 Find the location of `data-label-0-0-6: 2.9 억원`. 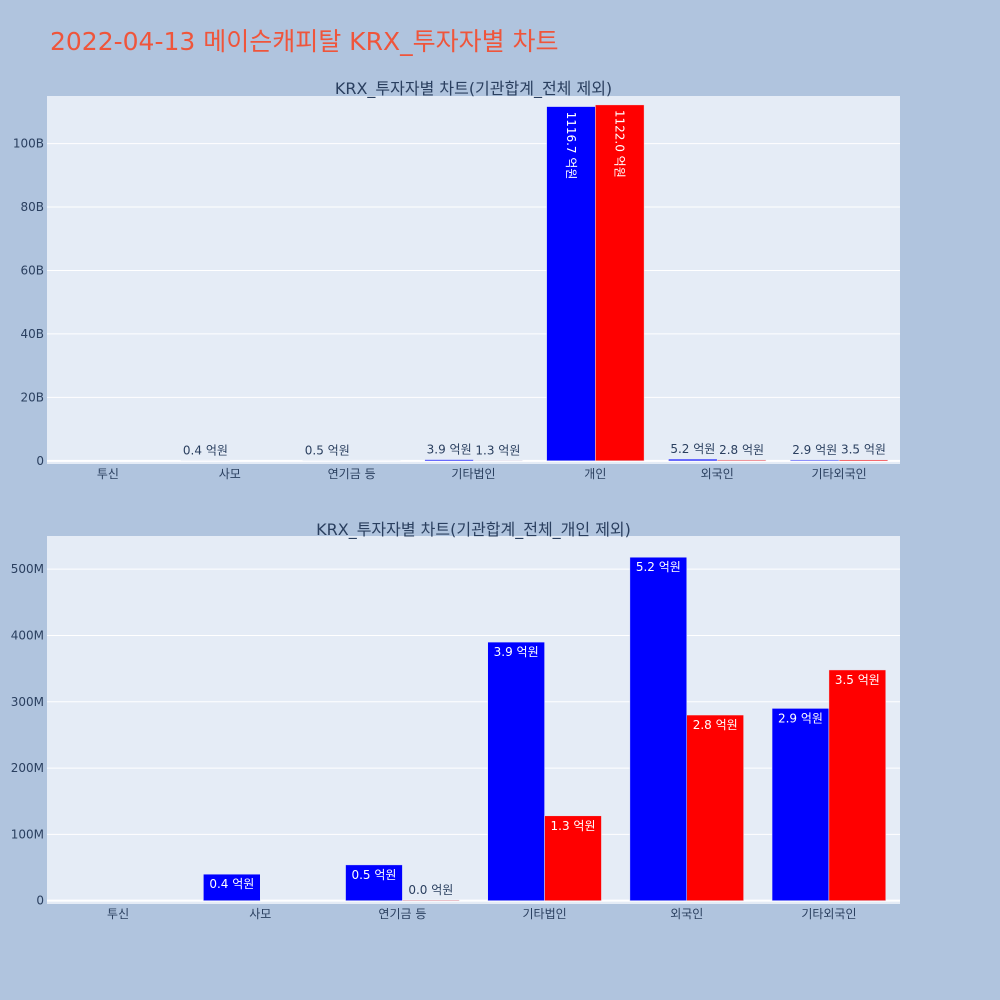

data-label-0-0-6: 2.9 억원 is located at coordinates (814, 450).